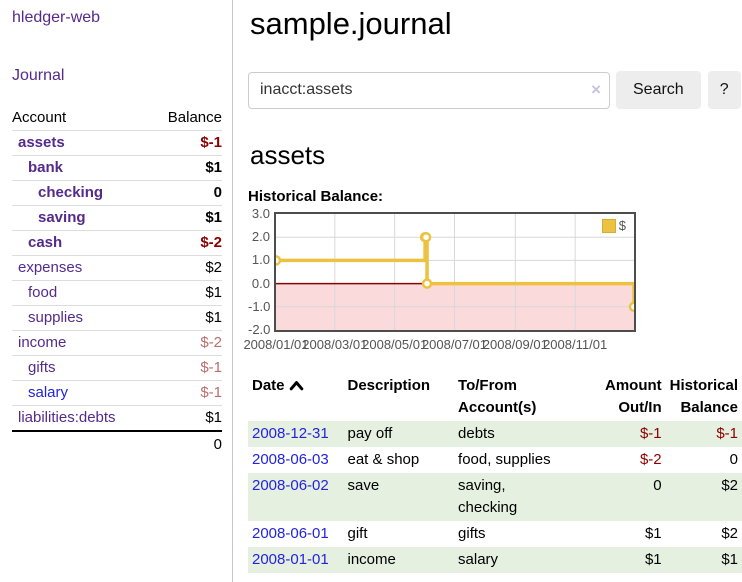  I want to click on chart-legend: $, so click(613, 225).